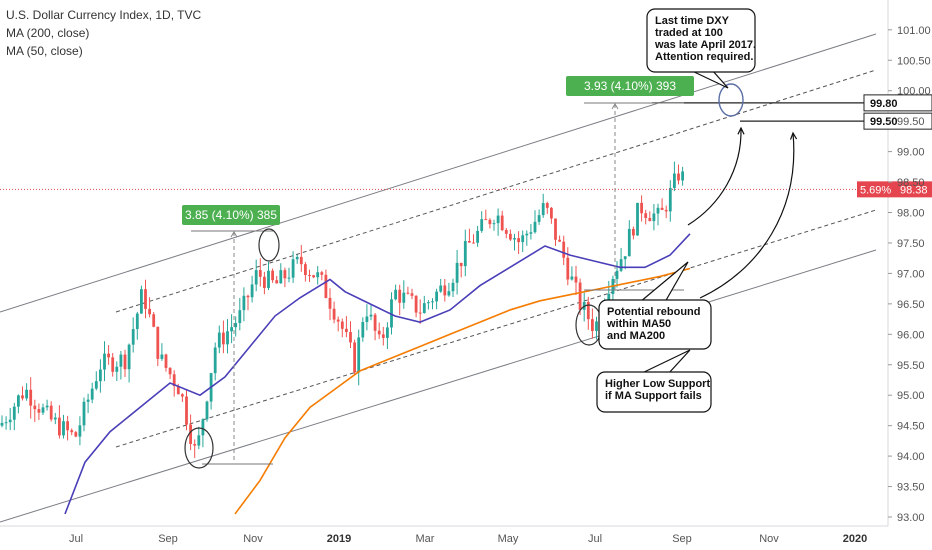 The width and height of the screenshot is (932, 550). Describe the element at coordinates (914, 92) in the screenshot. I see `price-tick-label: 100.00` at that location.